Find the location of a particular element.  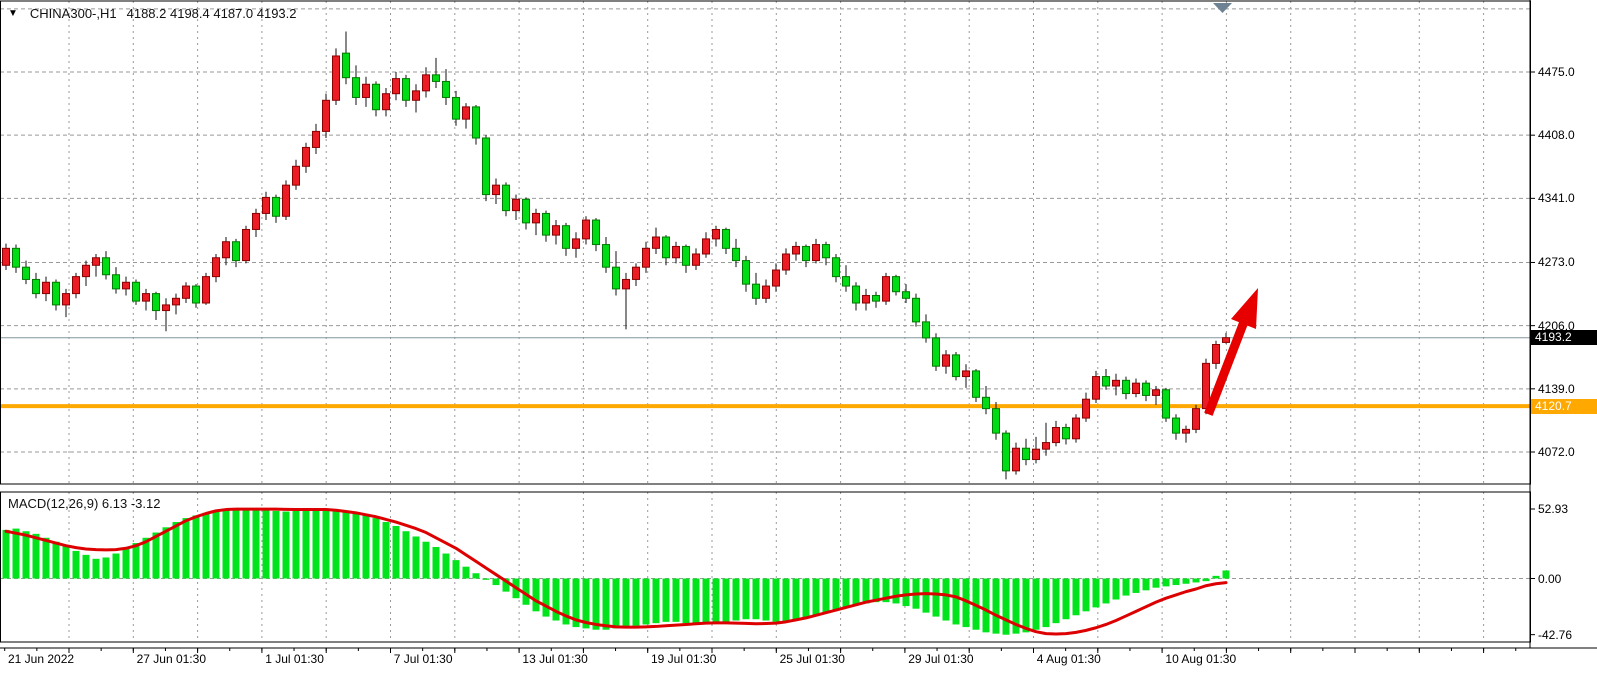

trend-arrow-annotation is located at coordinates (1231, 352).